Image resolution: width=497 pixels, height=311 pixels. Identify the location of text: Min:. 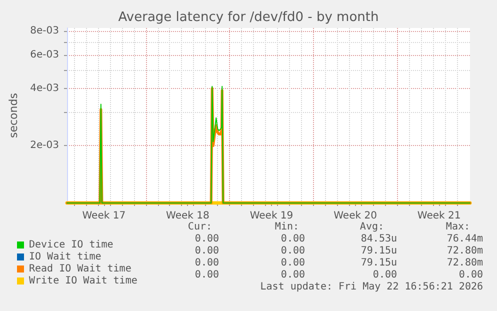
(287, 227).